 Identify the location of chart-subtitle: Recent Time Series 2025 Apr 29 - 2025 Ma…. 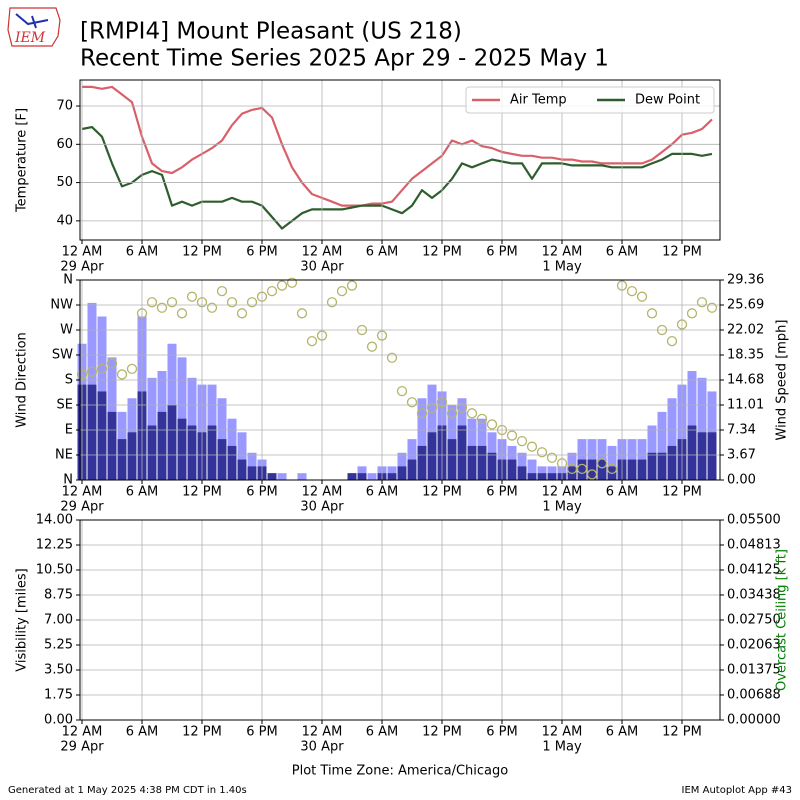
(344, 59).